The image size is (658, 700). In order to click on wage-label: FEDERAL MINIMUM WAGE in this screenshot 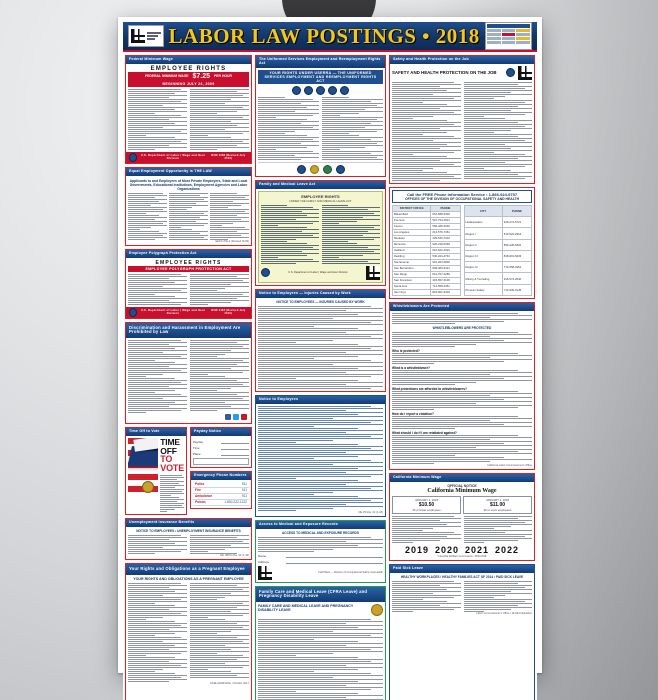, I will do `click(167, 76)`.